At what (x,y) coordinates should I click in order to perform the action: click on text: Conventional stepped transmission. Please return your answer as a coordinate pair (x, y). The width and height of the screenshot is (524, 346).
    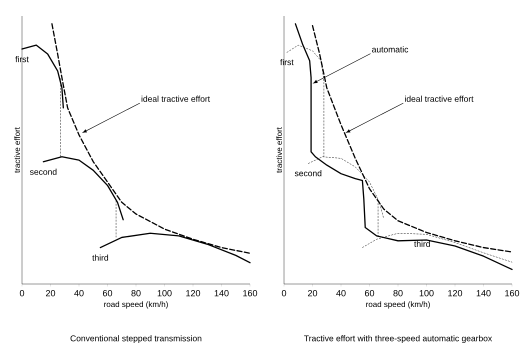
    Looking at the image, I should click on (136, 339).